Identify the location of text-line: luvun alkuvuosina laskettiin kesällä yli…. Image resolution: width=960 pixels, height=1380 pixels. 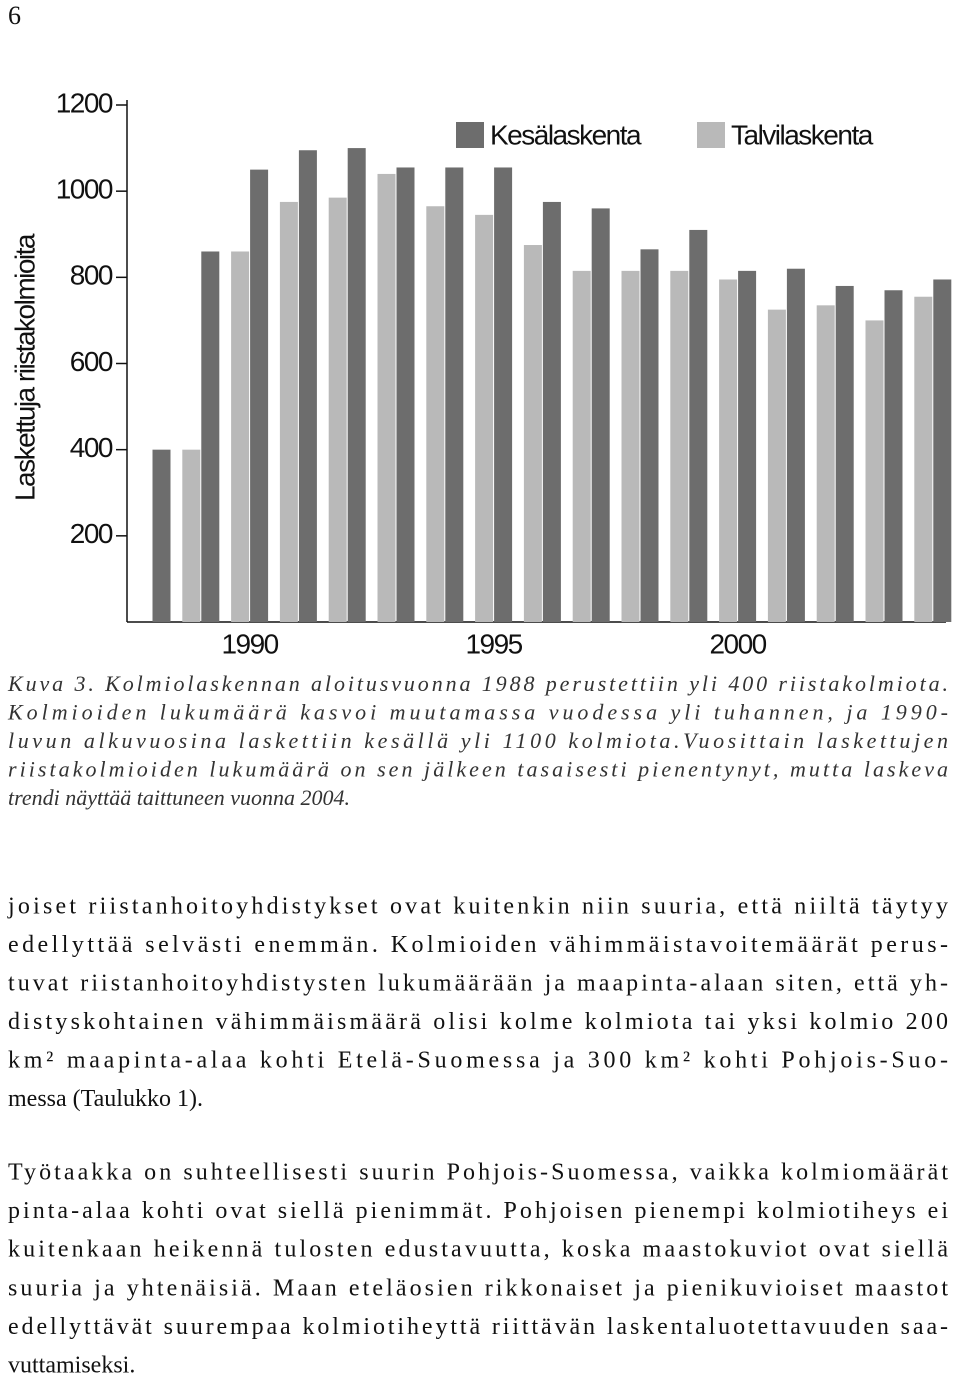
(478, 740).